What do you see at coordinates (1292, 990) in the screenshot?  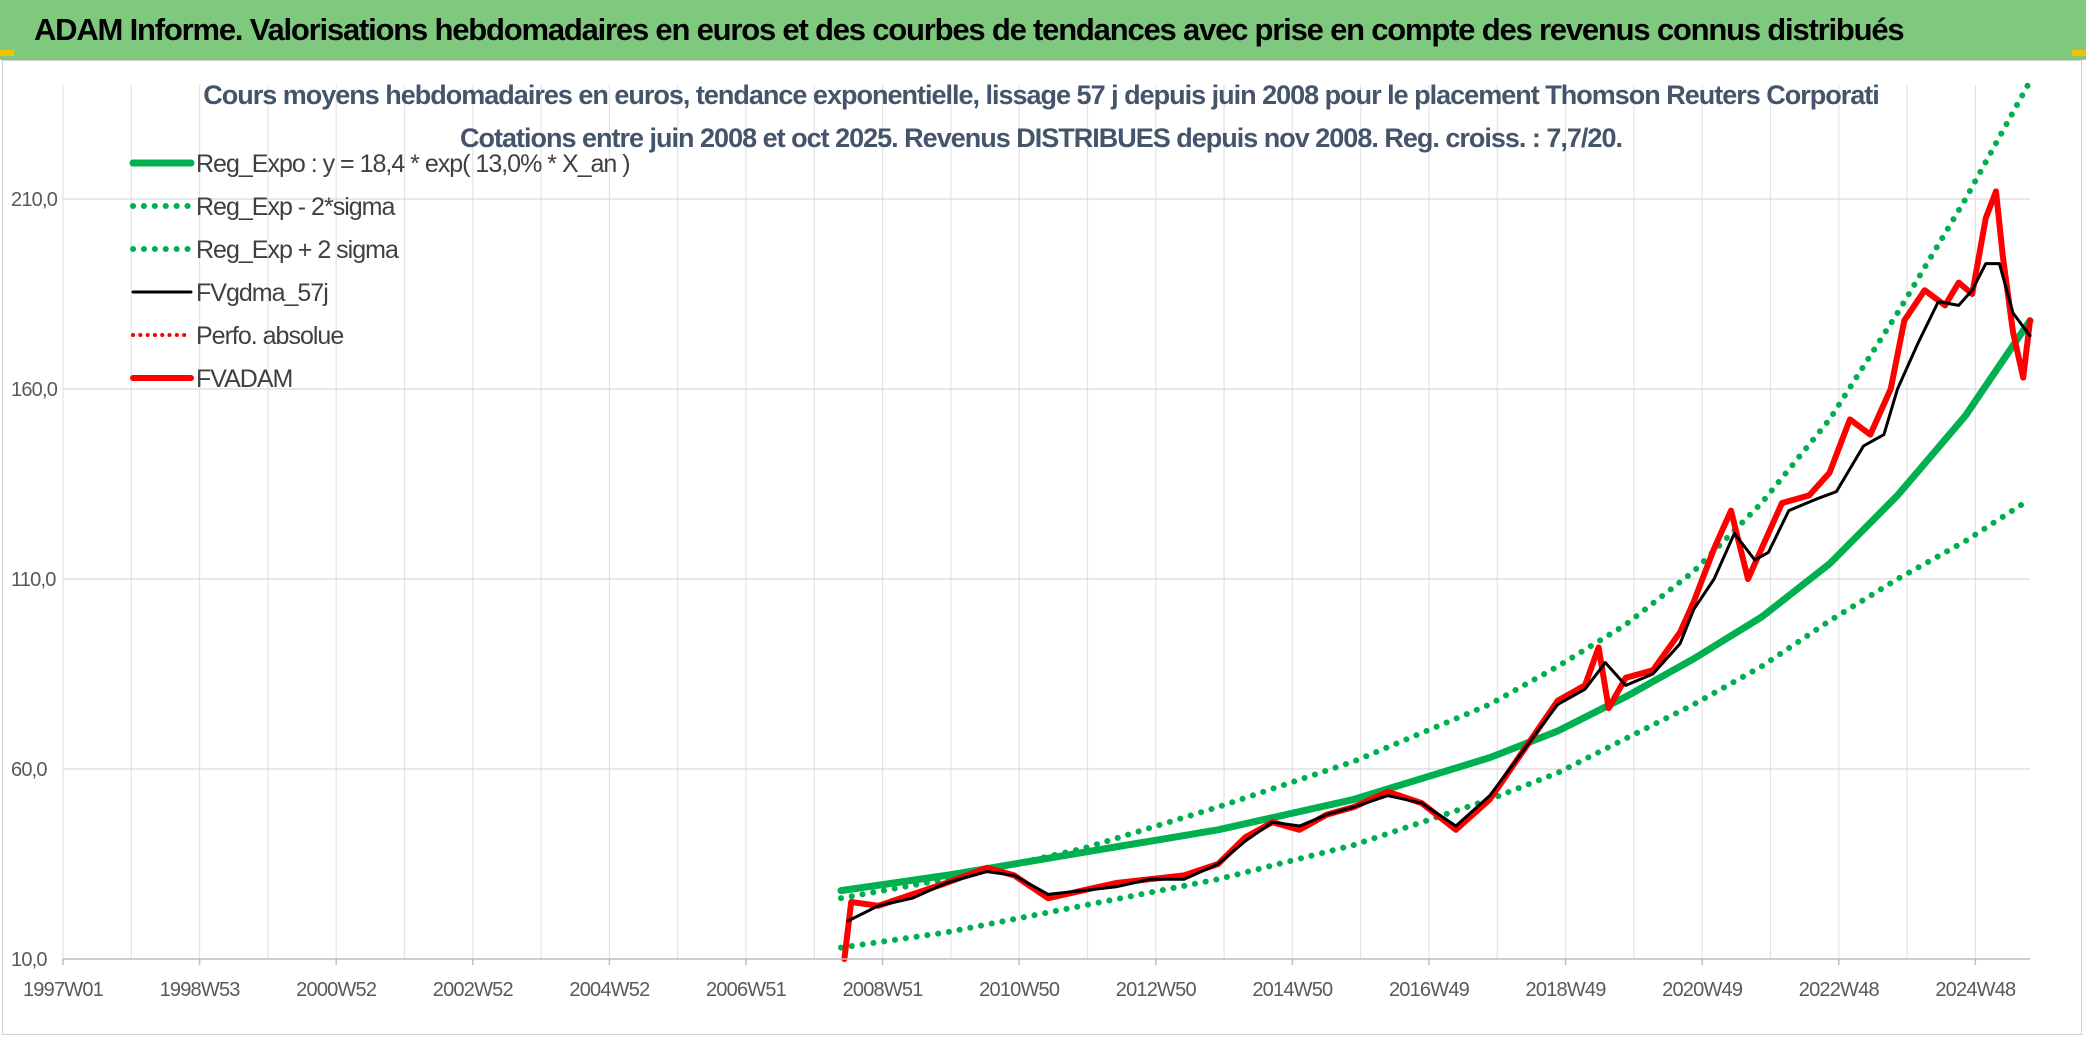 I see `x-tick-label: 2014W50` at bounding box center [1292, 990].